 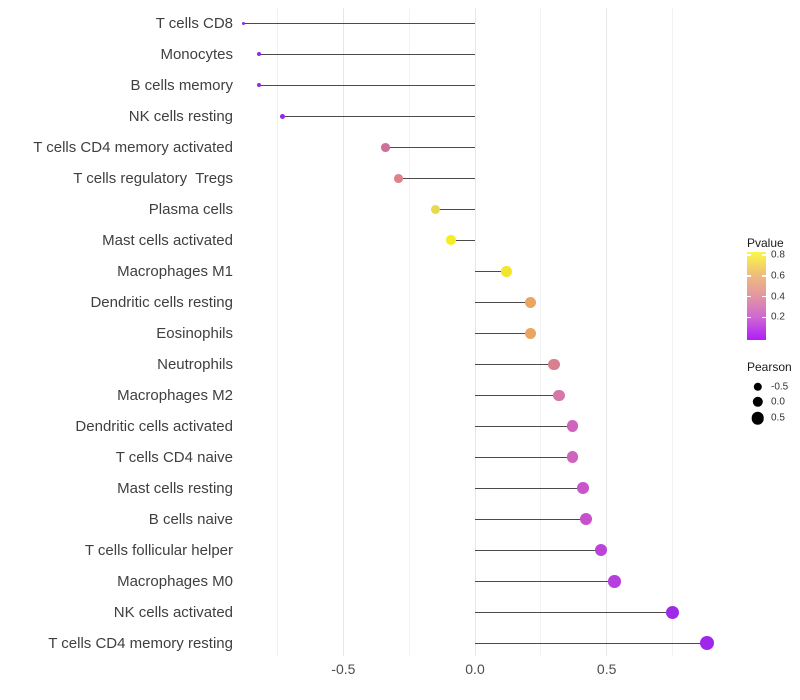 I want to click on pearson-legend-title: Pearson, so click(x=769, y=367).